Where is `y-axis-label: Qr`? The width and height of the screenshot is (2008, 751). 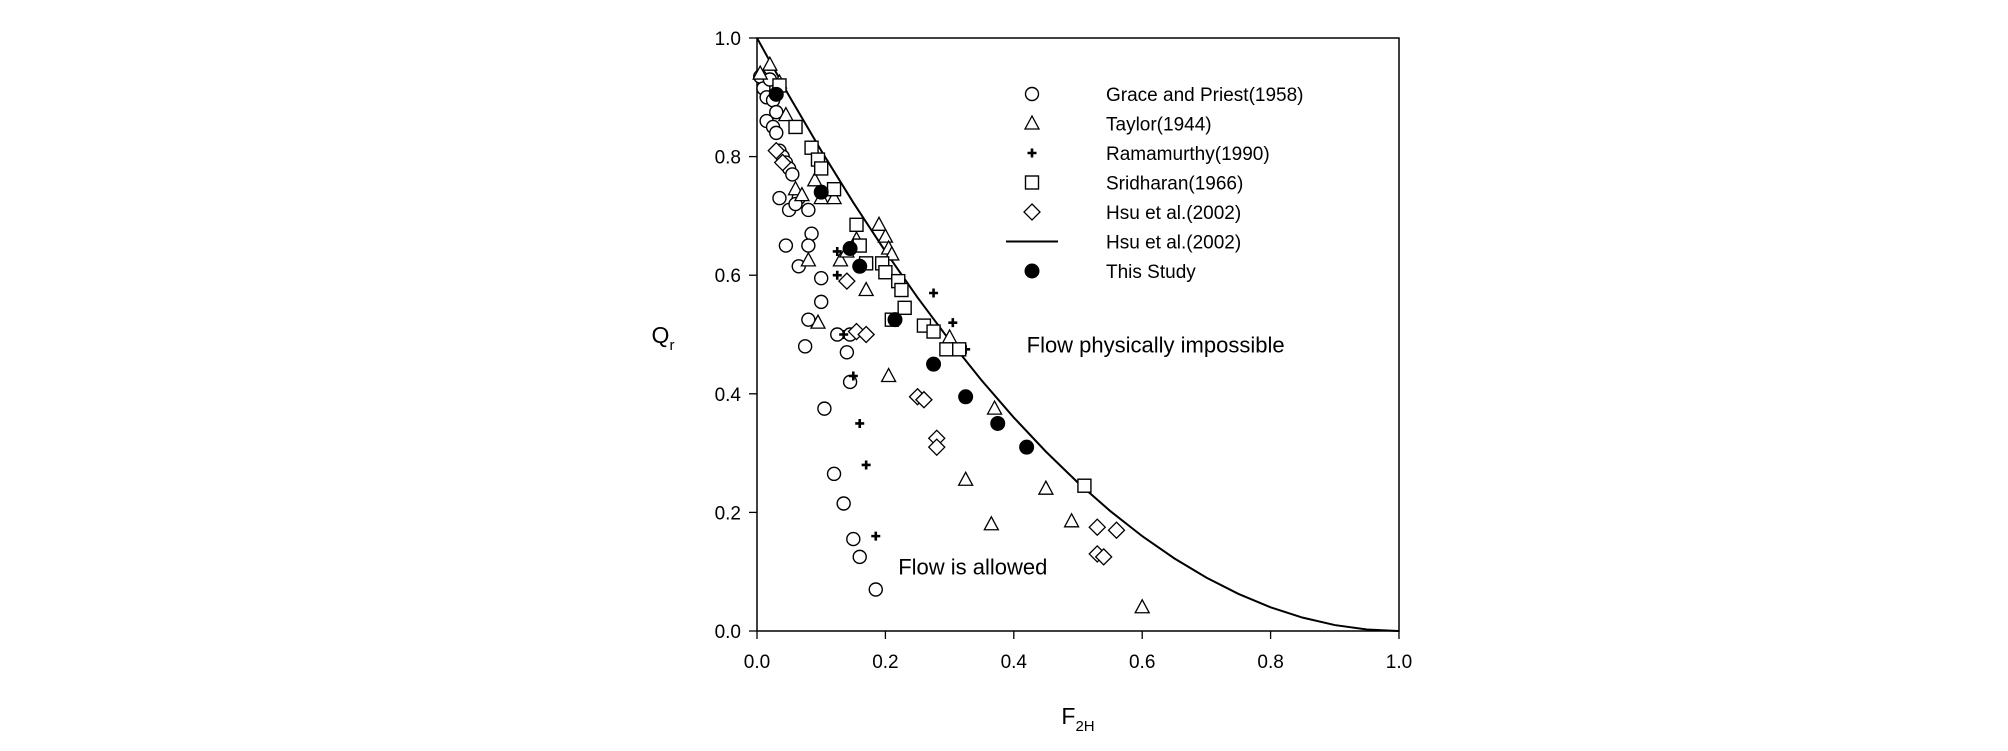
y-axis-label: Qr is located at coordinates (663, 338).